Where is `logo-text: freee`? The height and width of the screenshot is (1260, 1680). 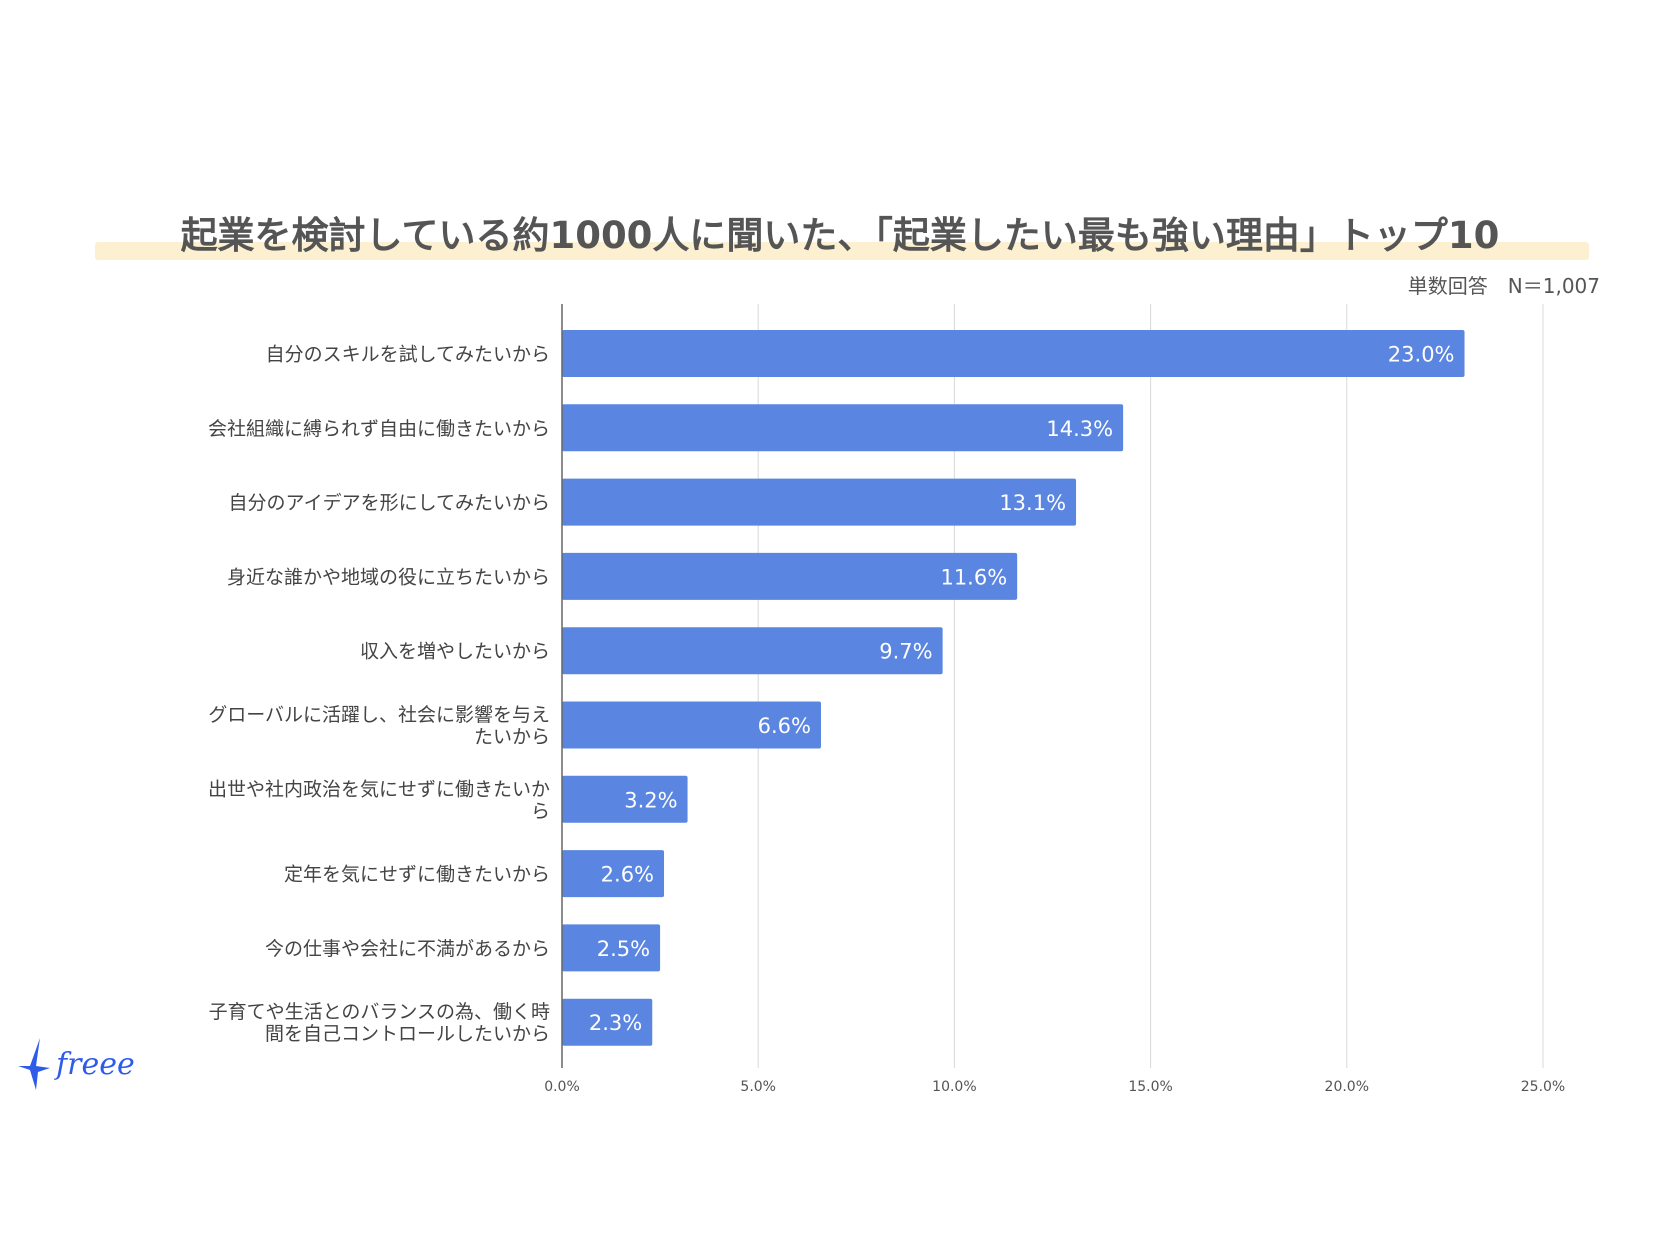
logo-text: freee is located at coordinates (94, 1064).